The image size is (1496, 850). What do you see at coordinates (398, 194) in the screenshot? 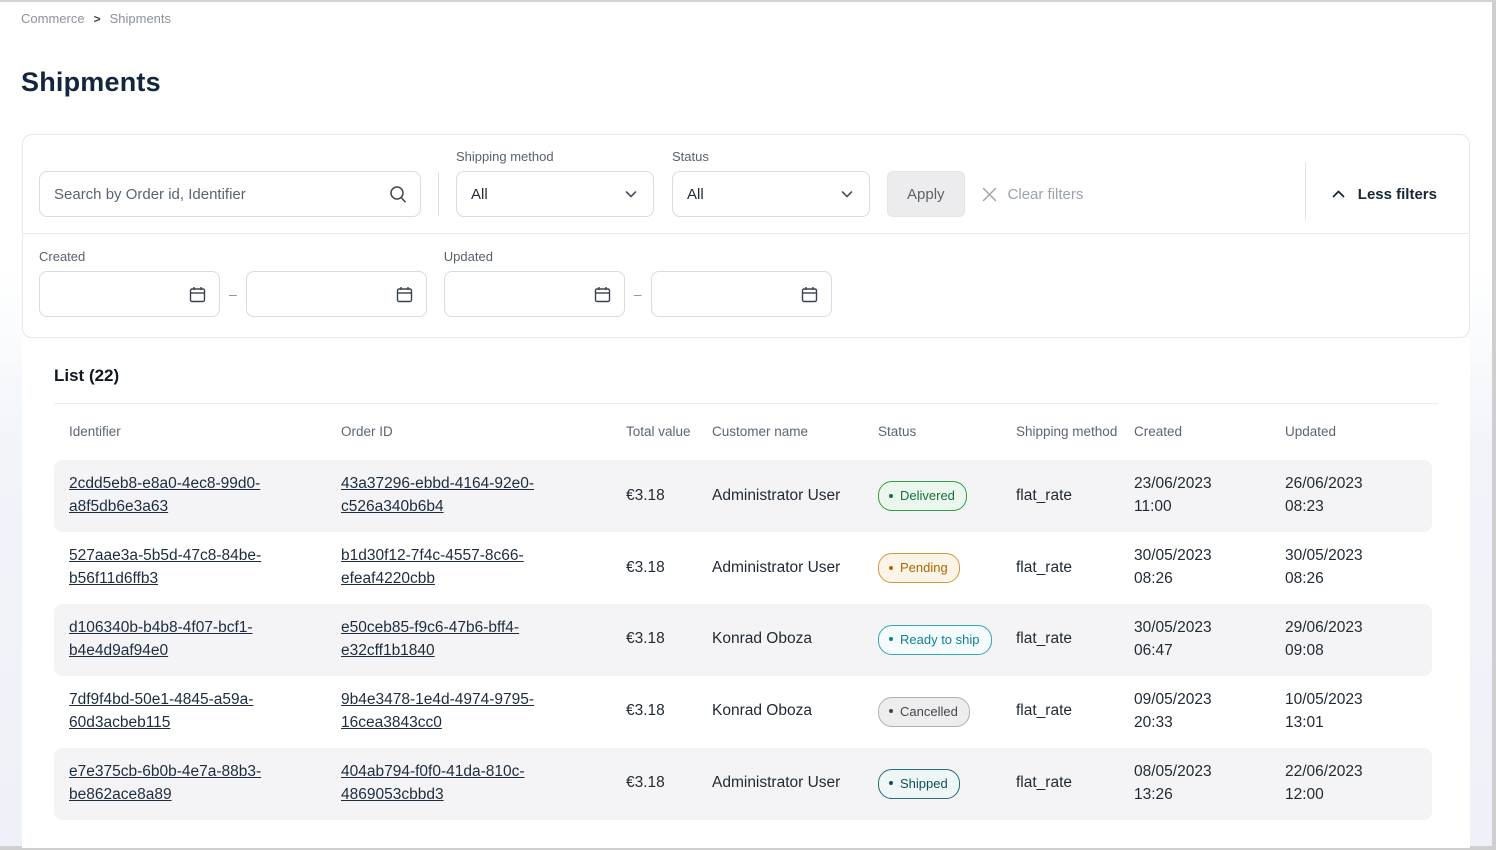
I see `search-icon` at bounding box center [398, 194].